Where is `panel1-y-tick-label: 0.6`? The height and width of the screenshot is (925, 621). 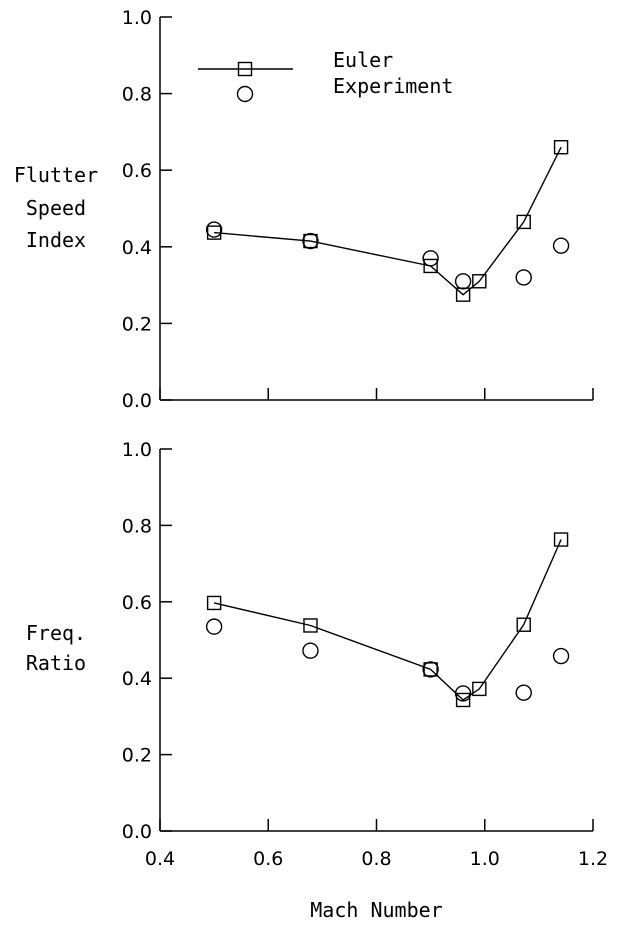
panel1-y-tick-label: 0.6 is located at coordinates (137, 171).